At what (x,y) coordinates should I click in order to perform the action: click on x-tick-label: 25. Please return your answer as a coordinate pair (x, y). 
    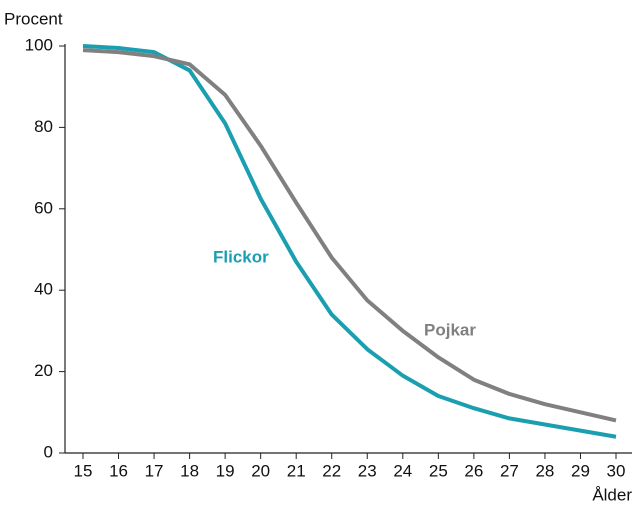
    Looking at the image, I should click on (438, 470).